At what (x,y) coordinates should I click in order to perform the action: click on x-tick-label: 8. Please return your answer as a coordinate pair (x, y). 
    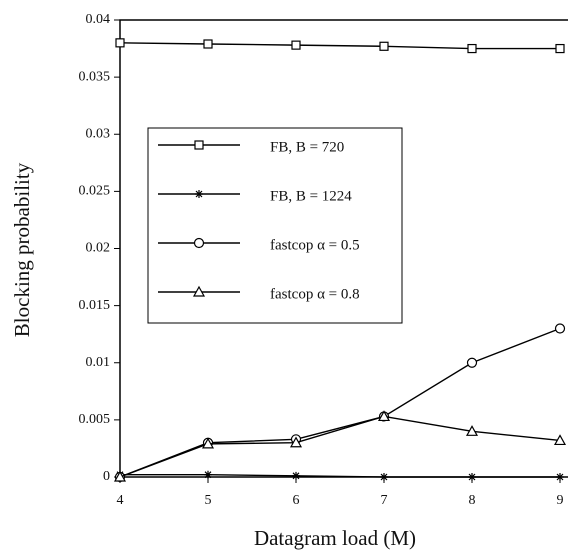
    Looking at the image, I should click on (472, 500).